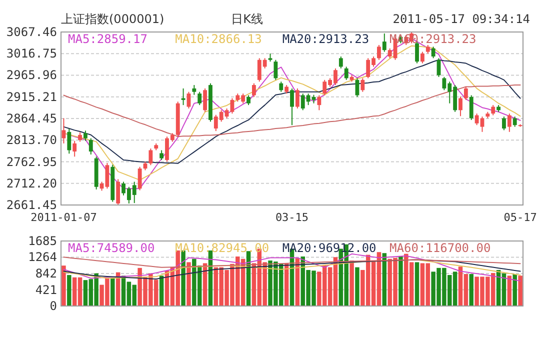 This screenshot has height=340, width=550. I want to click on x-tick-label: 03-15, so click(292, 217).